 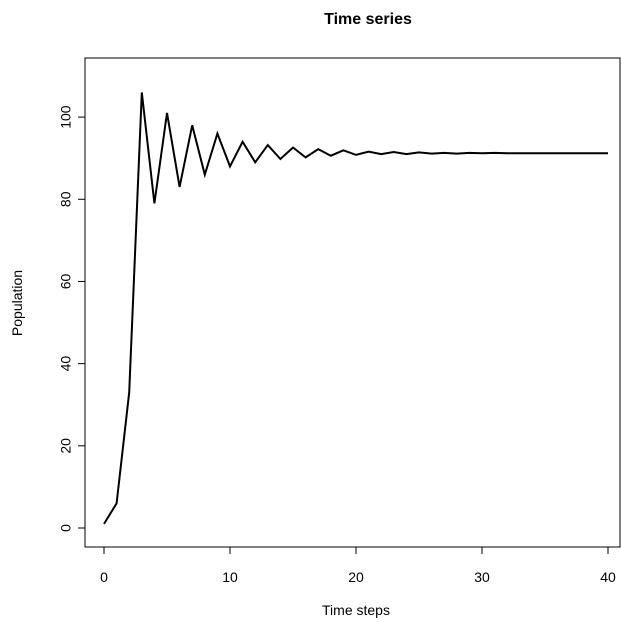 I want to click on x-tick-label: 20, so click(x=356, y=577).